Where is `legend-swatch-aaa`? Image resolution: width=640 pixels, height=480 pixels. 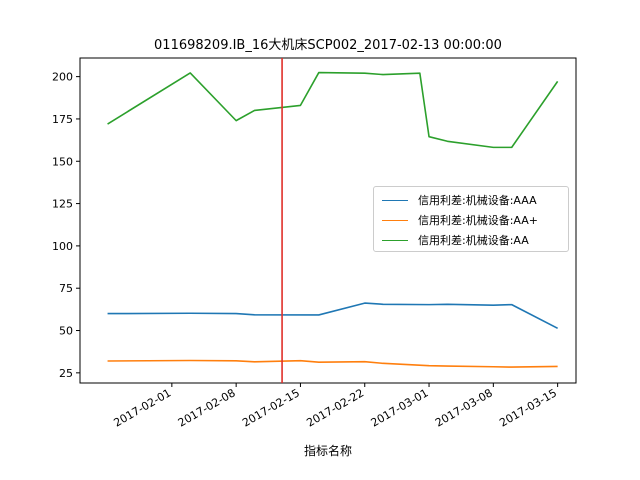 legend-swatch-aaa is located at coordinates (395, 200).